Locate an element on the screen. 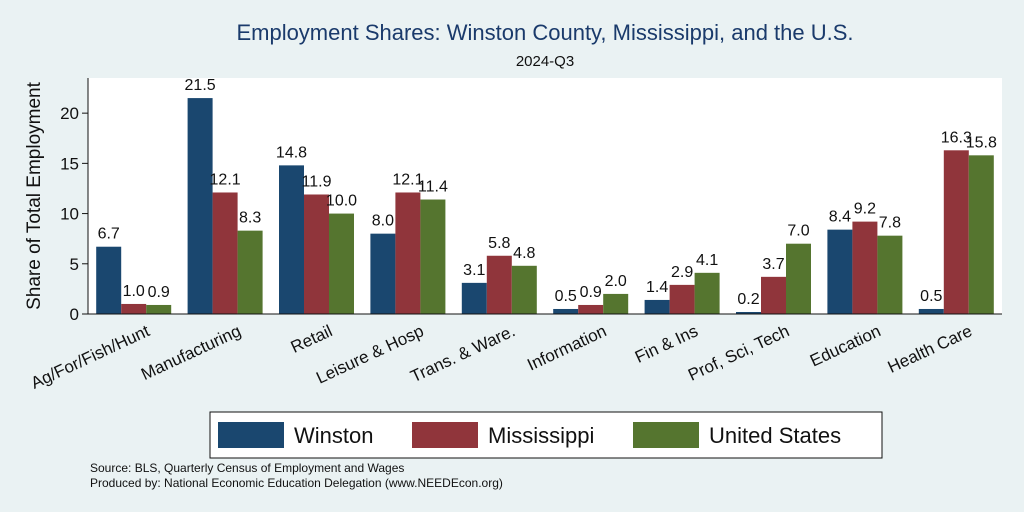 The height and width of the screenshot is (512, 1024). category-label: Education is located at coordinates (845, 345).